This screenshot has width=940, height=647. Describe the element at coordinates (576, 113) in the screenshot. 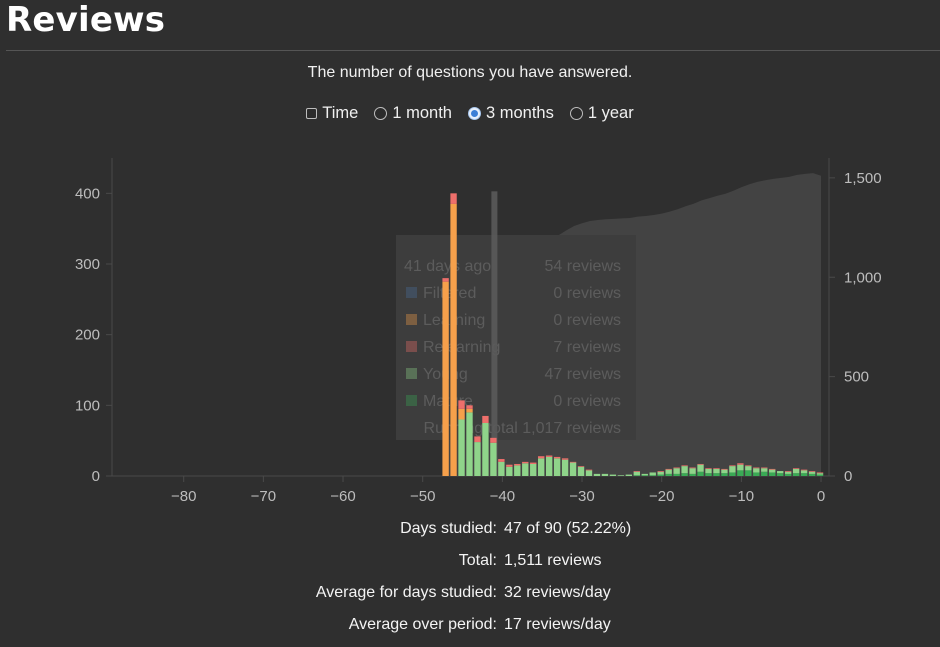

I see `range-1-year-radio` at that location.